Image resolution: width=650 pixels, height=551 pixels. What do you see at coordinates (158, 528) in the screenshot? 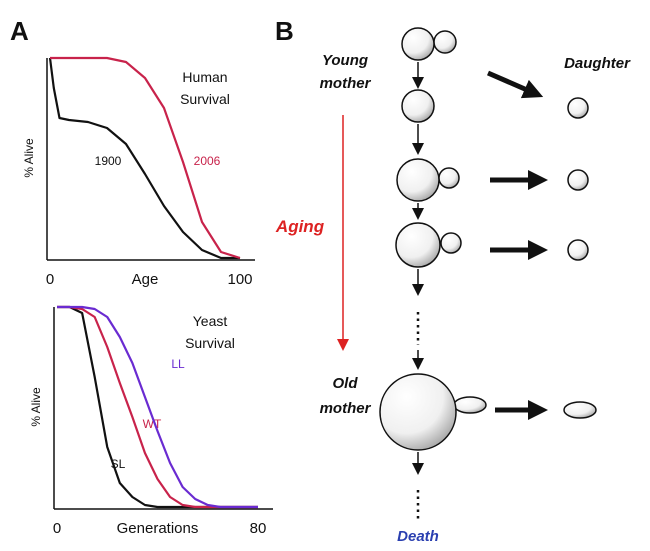
I see `x-axis-label: Generations` at bounding box center [158, 528].